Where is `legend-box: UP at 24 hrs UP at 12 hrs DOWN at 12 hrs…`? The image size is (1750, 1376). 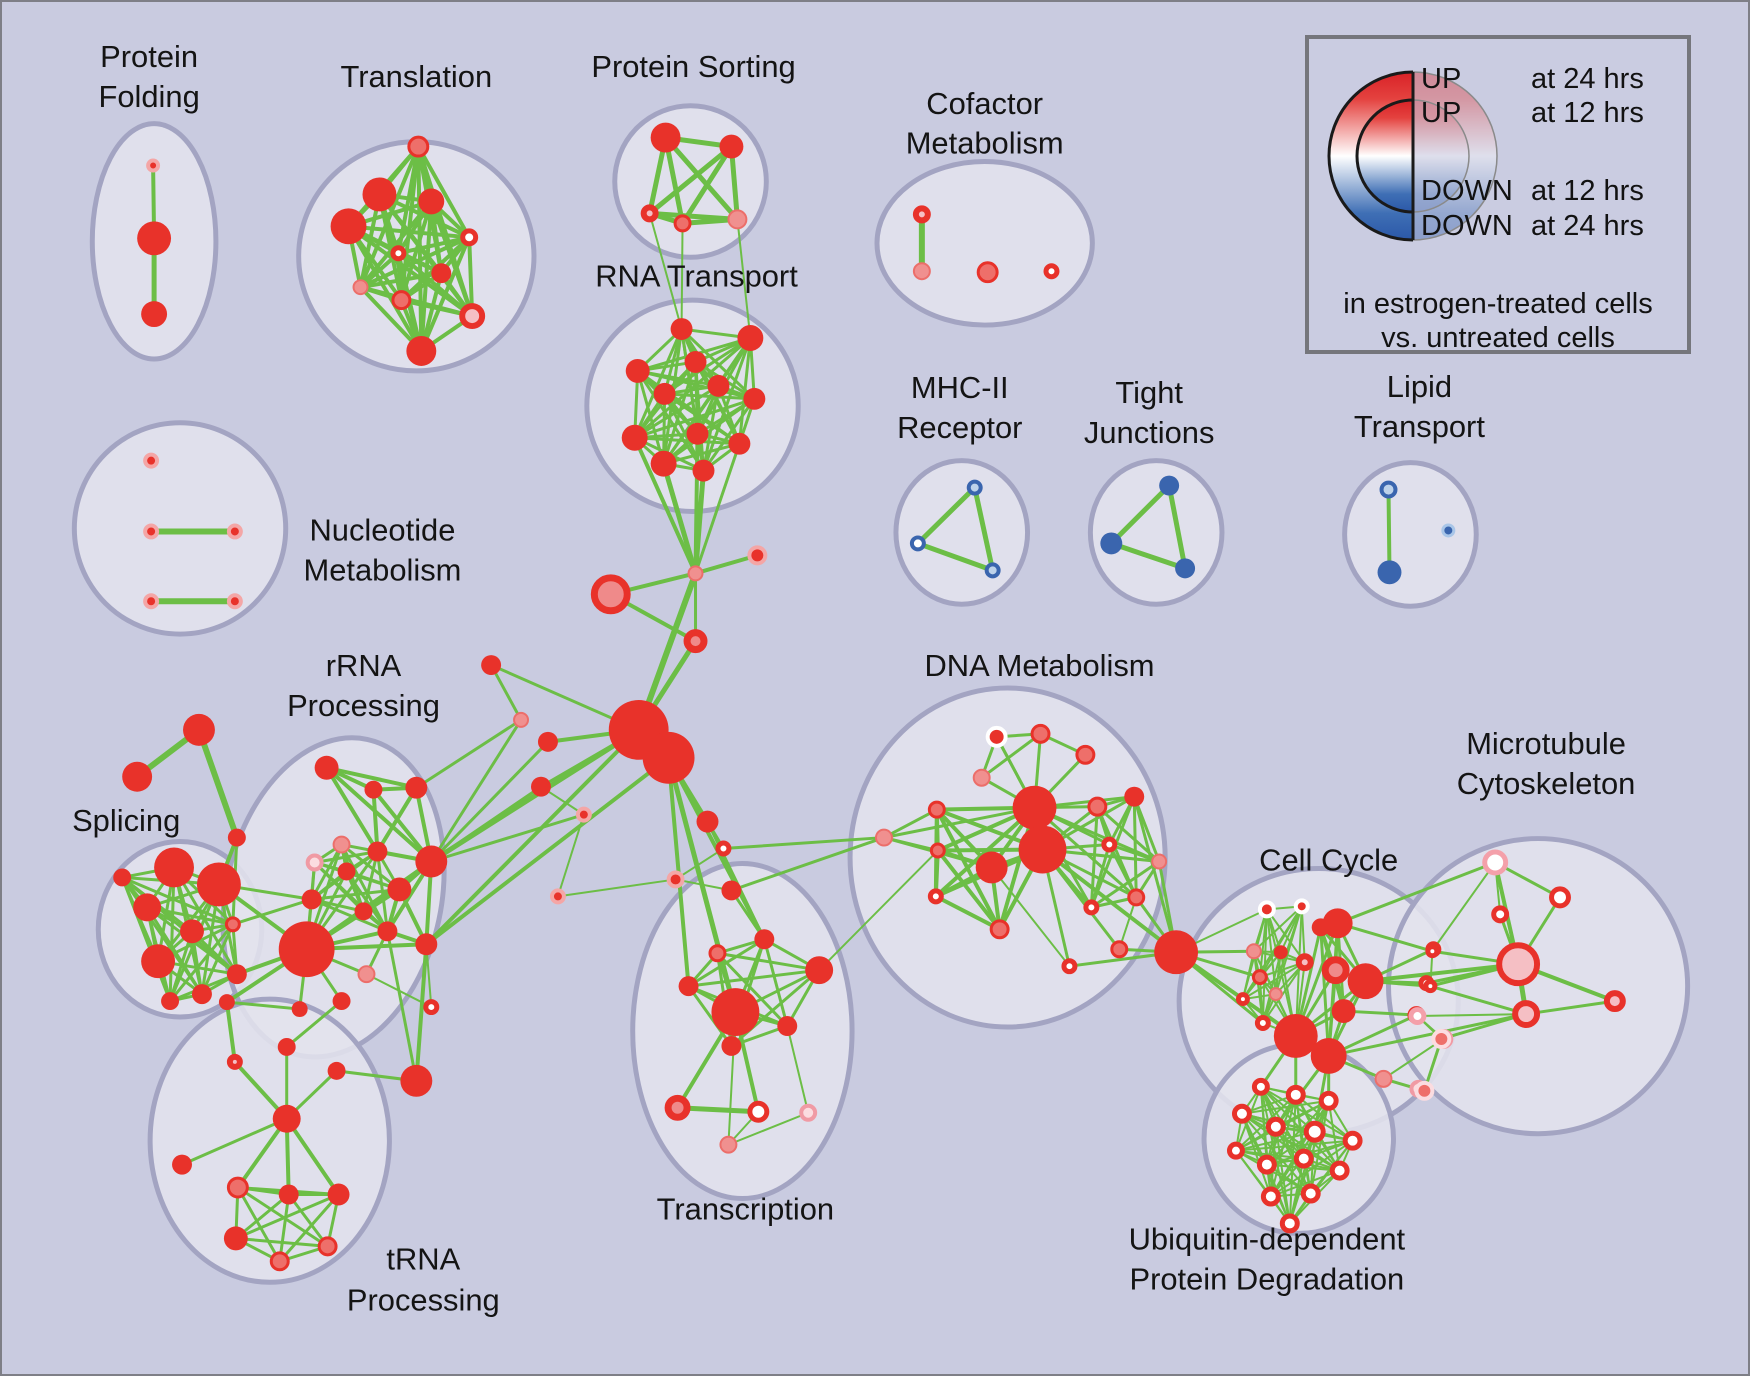
legend-box: UP at 24 hrs UP at 12 hrs DOWN at 12 hrs… is located at coordinates (1498, 194).